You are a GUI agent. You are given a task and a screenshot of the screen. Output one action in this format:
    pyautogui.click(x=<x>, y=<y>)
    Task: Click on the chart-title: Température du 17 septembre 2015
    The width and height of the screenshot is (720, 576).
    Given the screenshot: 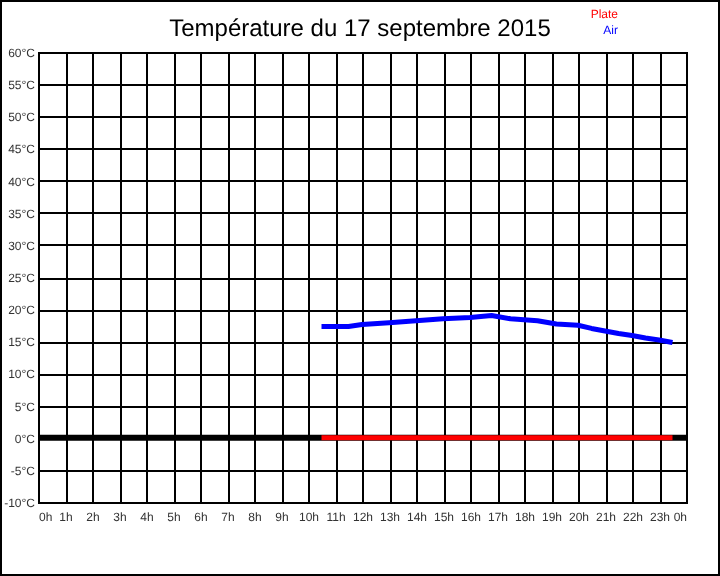 What is the action you would take?
    pyautogui.click(x=360, y=28)
    